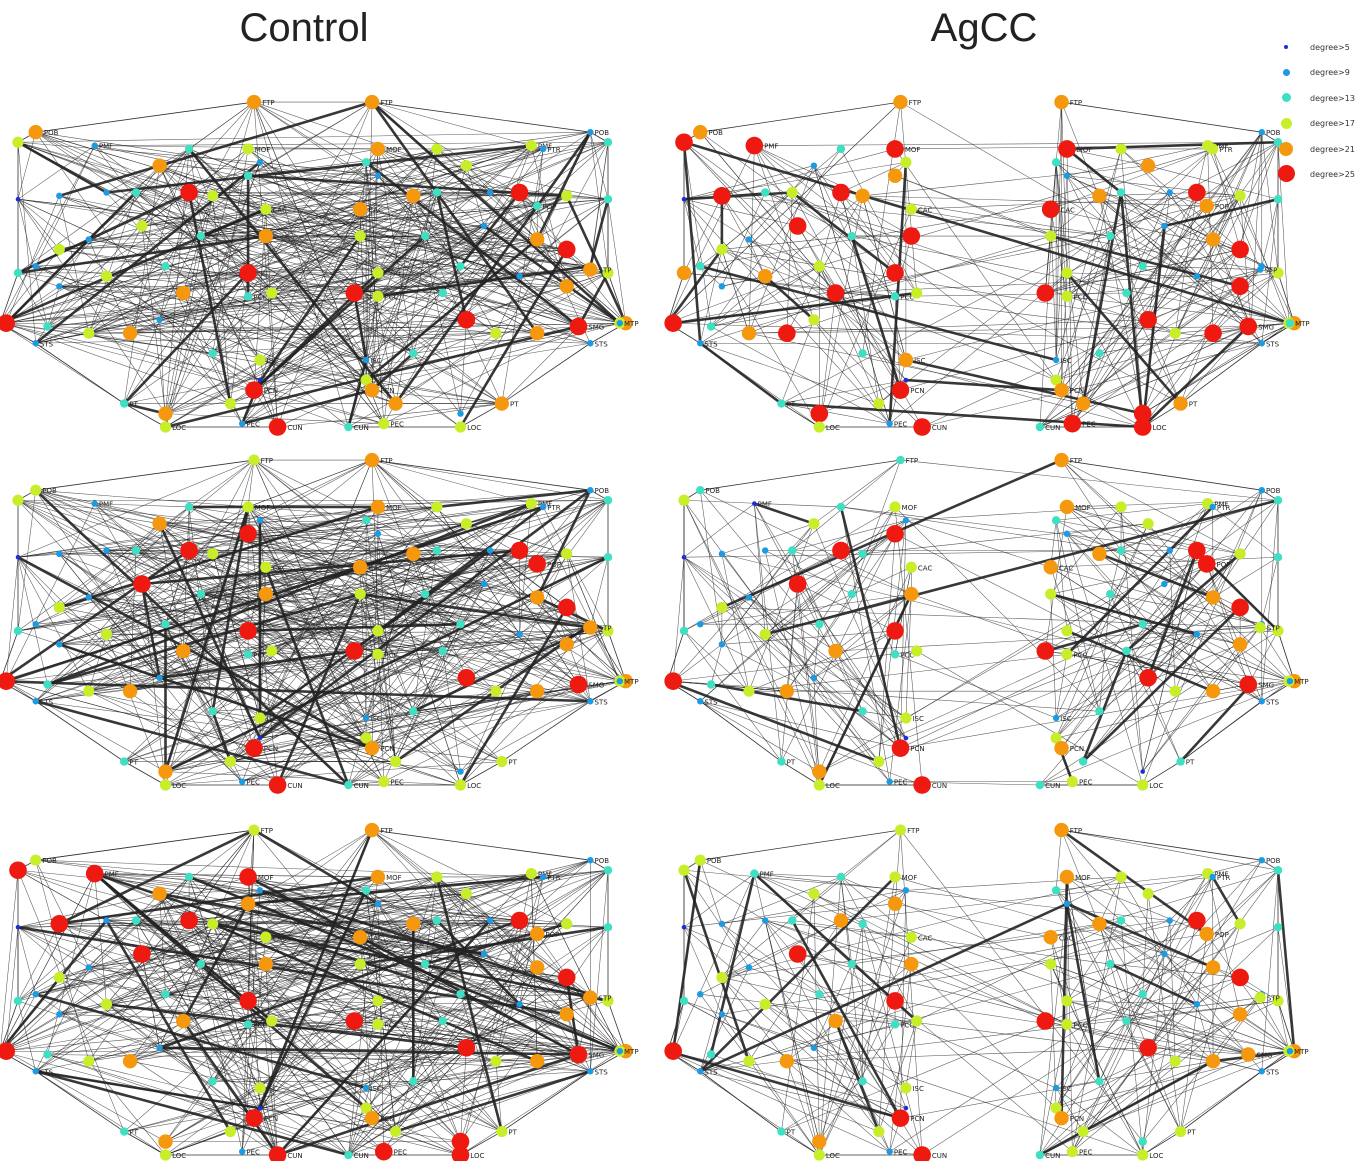  Describe the element at coordinates (715, 133) in the screenshot. I see `node-label: POB` at that location.